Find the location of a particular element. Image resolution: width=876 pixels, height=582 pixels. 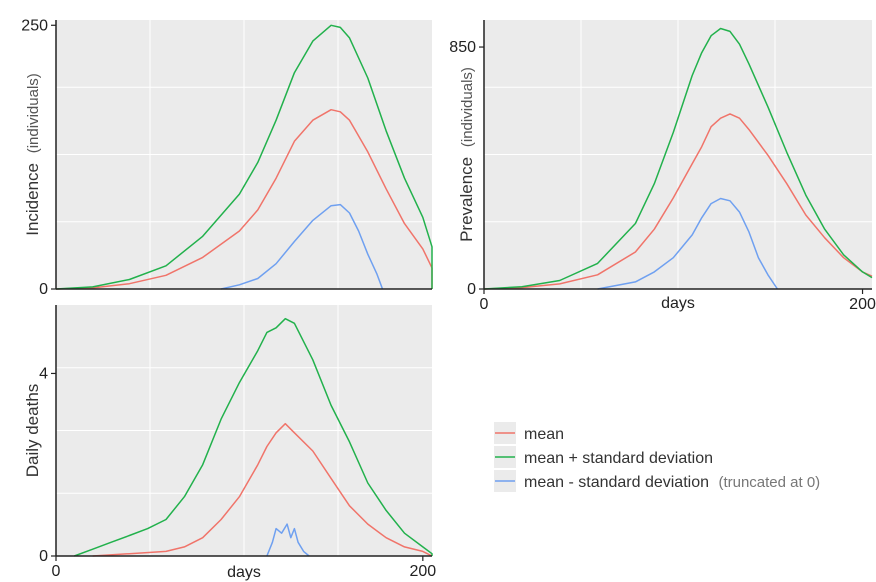

prevalence-y-tick-label: 850 is located at coordinates (462, 47).